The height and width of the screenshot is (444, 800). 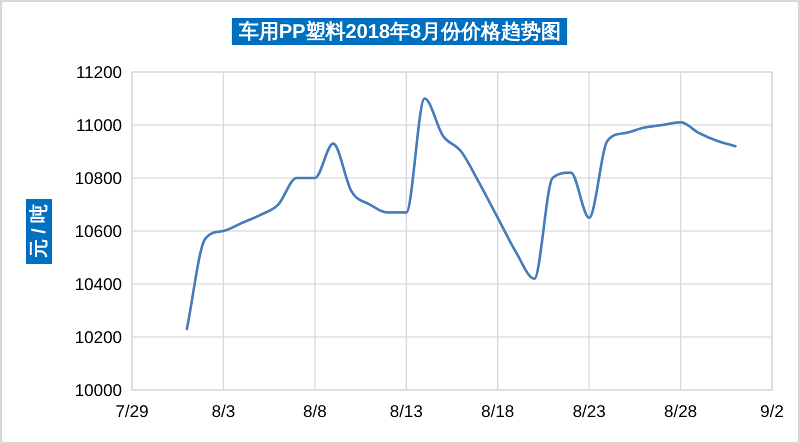 What do you see at coordinates (772, 411) in the screenshot?
I see `xtick: 9/2` at bounding box center [772, 411].